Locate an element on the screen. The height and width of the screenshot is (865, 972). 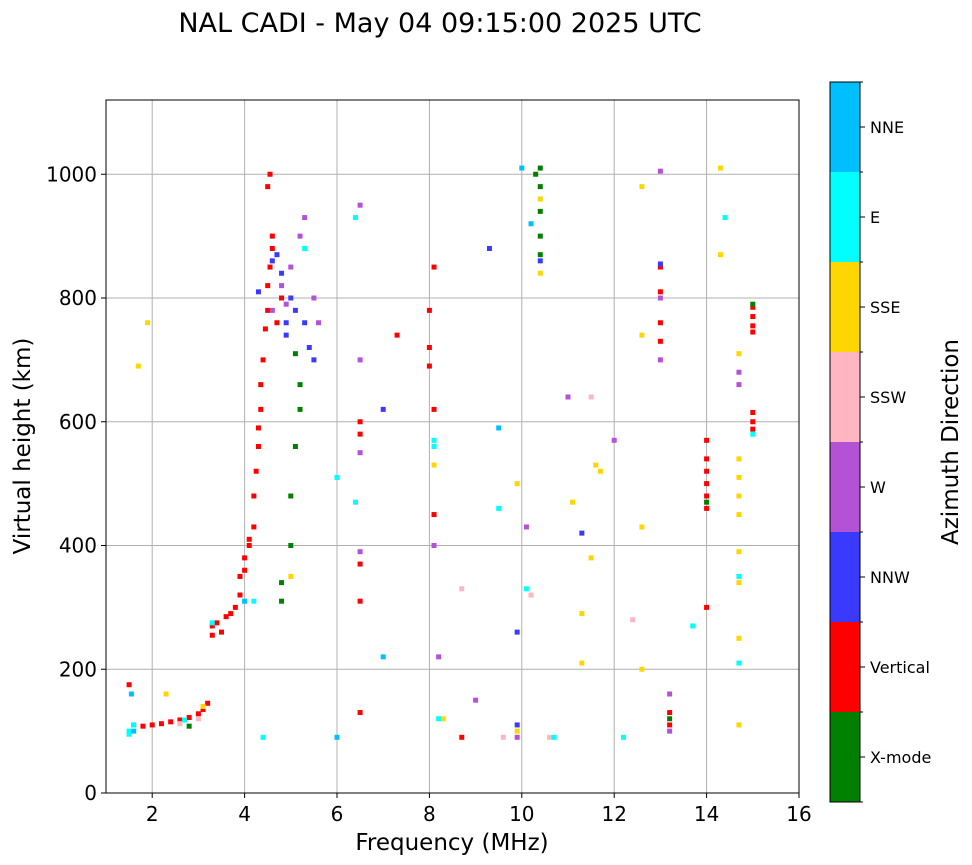
y-tick-label: 600 is located at coordinates (78, 422).